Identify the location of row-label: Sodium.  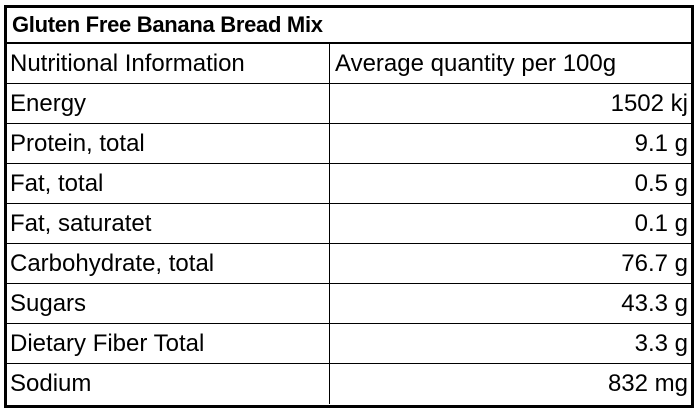
(168, 384).